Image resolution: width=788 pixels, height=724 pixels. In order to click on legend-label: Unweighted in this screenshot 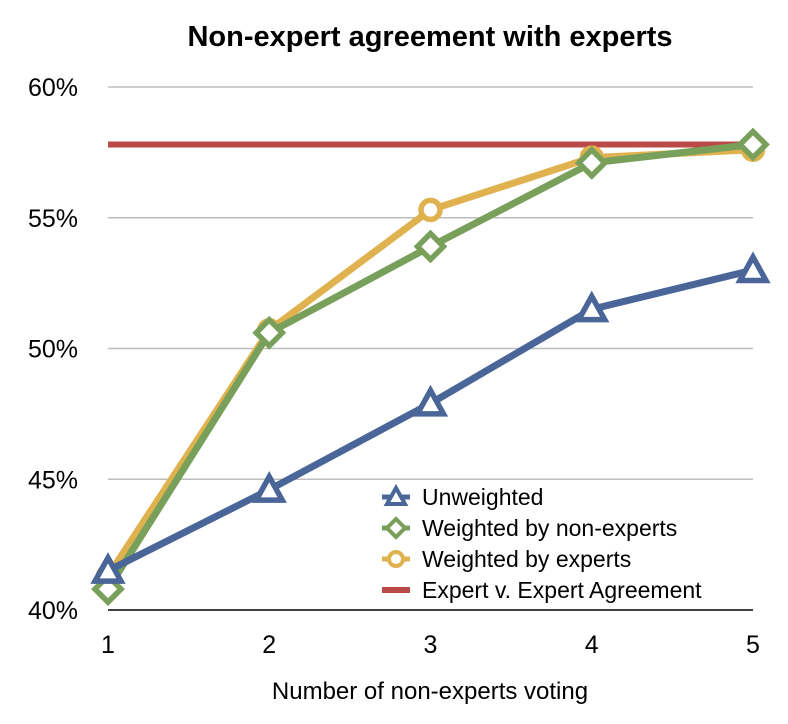, I will do `click(482, 497)`.